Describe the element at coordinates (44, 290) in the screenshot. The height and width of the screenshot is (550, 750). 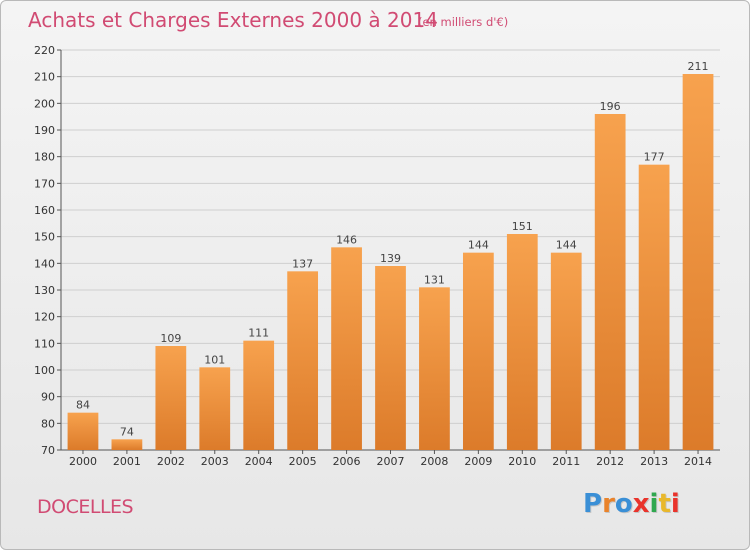
I see `y-tick-label: 130` at that location.